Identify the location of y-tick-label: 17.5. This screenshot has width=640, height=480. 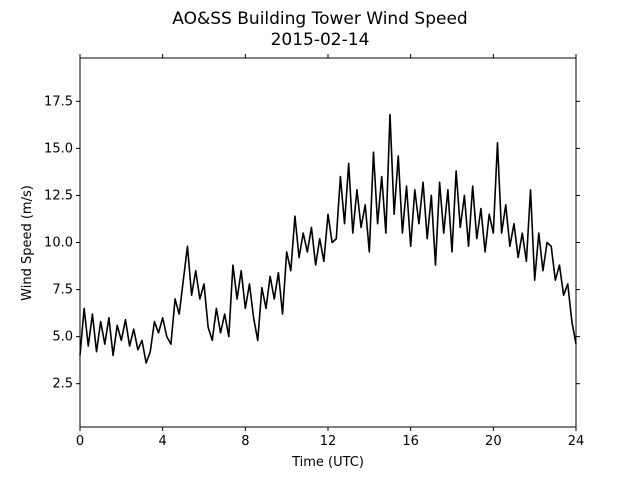
(58, 101).